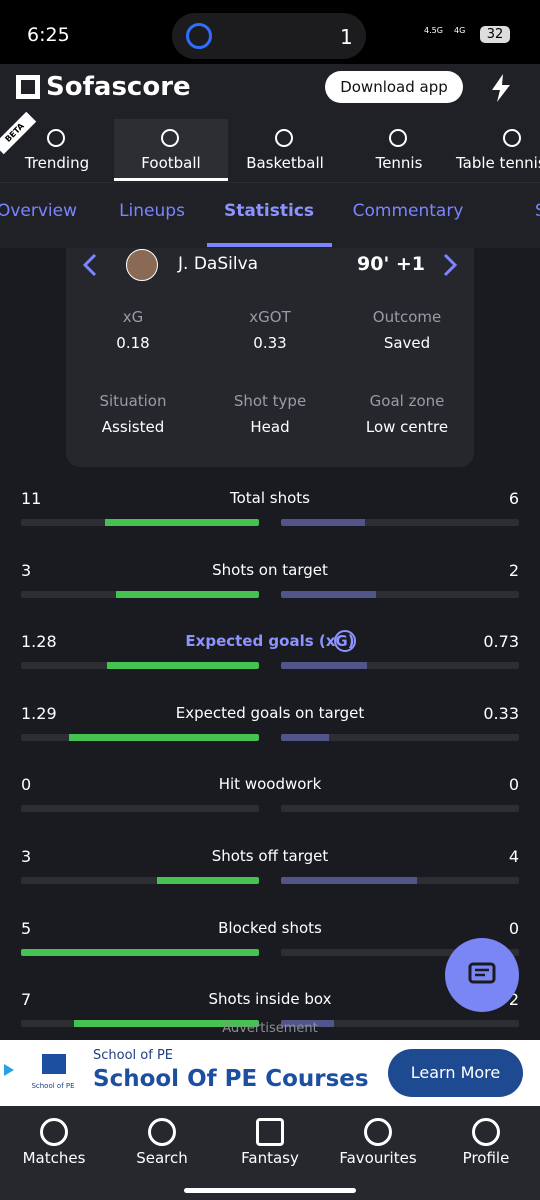 The image size is (540, 1200). I want to click on indicator: 1, so click(346, 37).